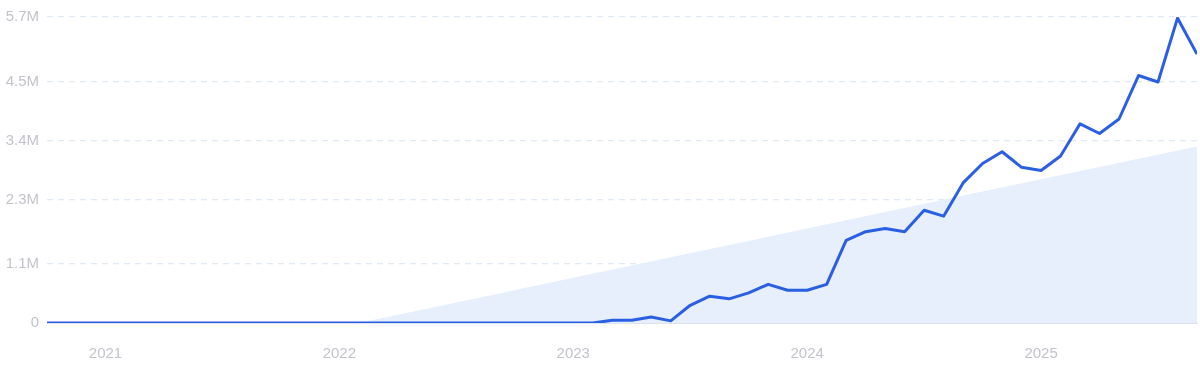 This screenshot has width=1200, height=372. What do you see at coordinates (22, 16) in the screenshot?
I see `y-tick-label: 5.7M` at bounding box center [22, 16].